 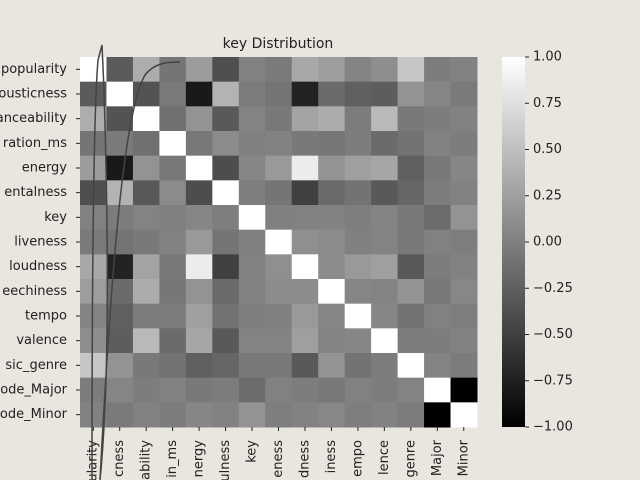 I want to click on x-tick-label: cness, so click(x=119, y=458).